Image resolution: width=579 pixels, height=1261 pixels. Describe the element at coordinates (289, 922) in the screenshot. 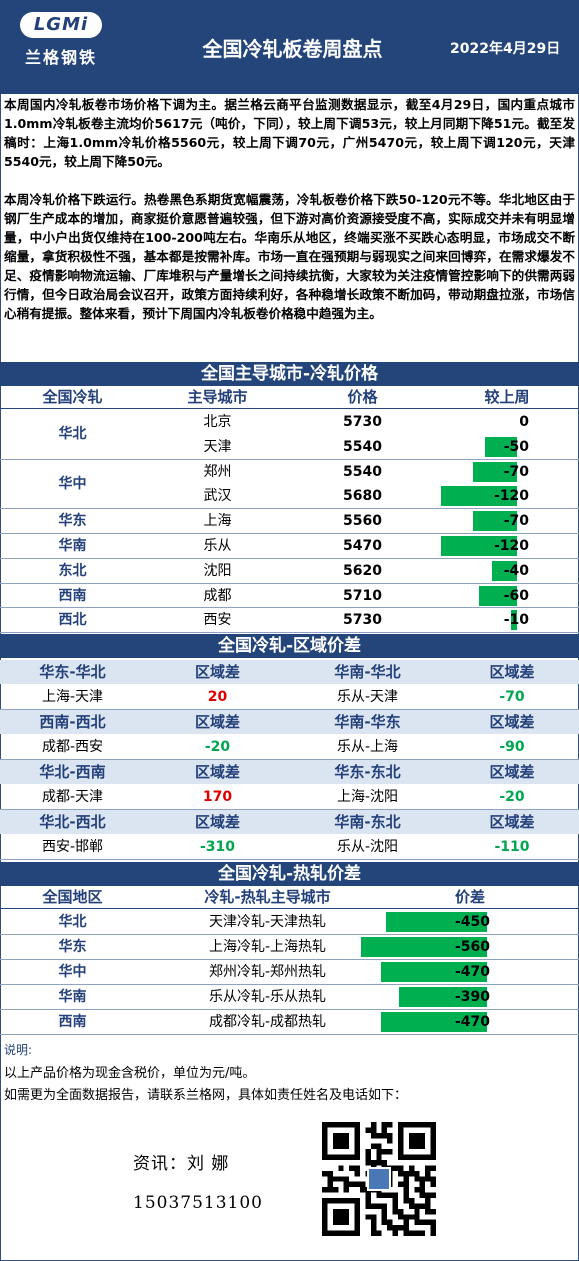

I see `spread-row: 华北 天津冷轧-天津热轧 -450` at that location.